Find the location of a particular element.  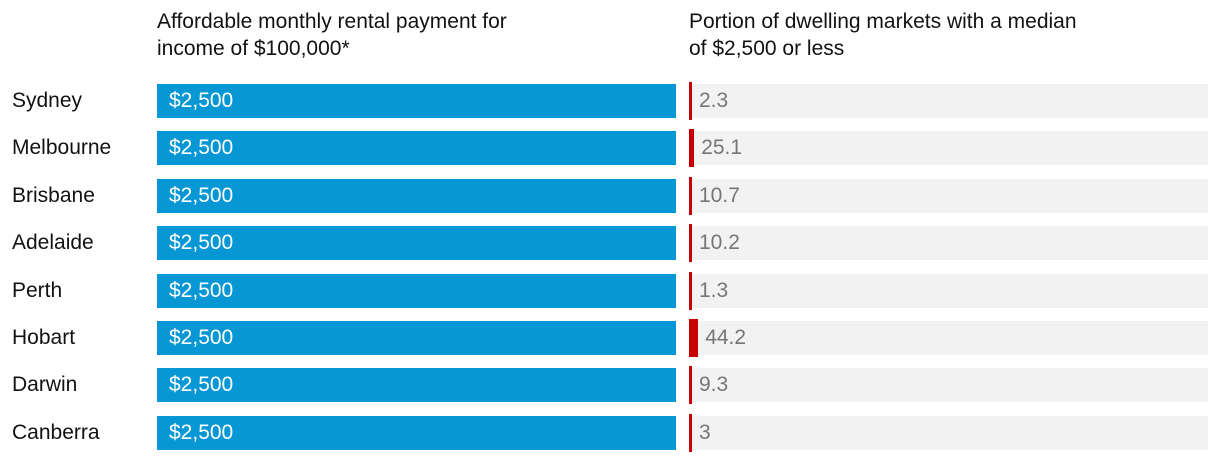

portion-value: 2.3 is located at coordinates (714, 100).